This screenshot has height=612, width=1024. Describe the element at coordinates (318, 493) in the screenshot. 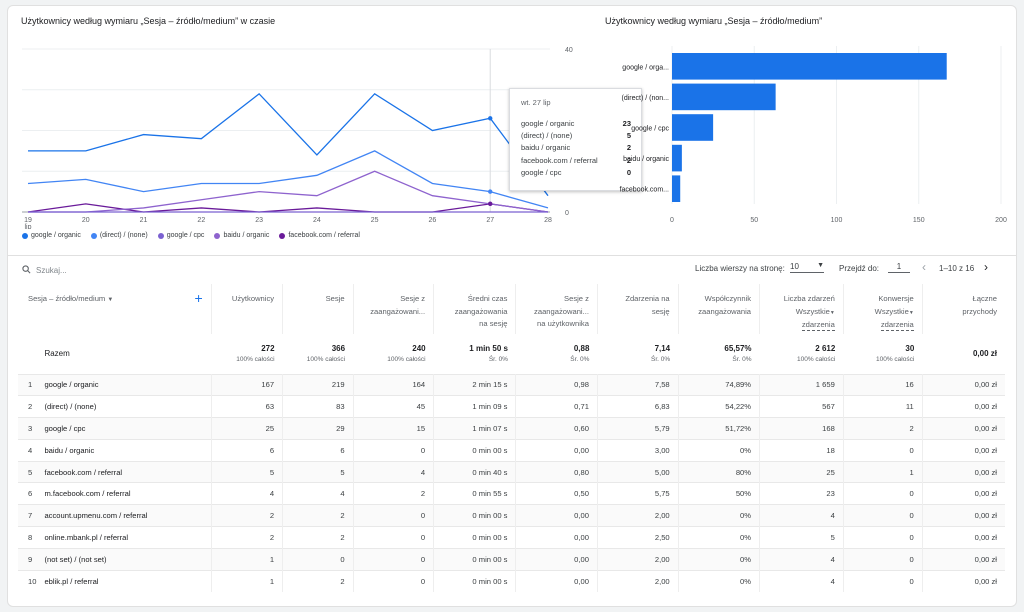

I see `table-cell: 4` at that location.